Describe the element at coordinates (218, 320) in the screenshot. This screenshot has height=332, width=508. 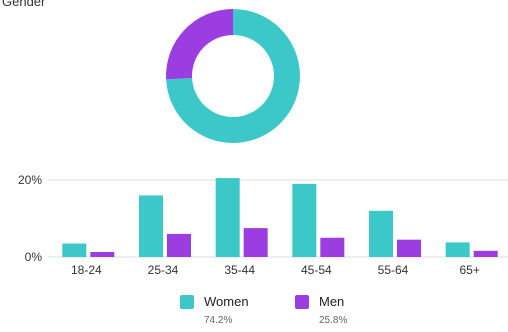
I see `legend-percent-women: 74.2%` at that location.